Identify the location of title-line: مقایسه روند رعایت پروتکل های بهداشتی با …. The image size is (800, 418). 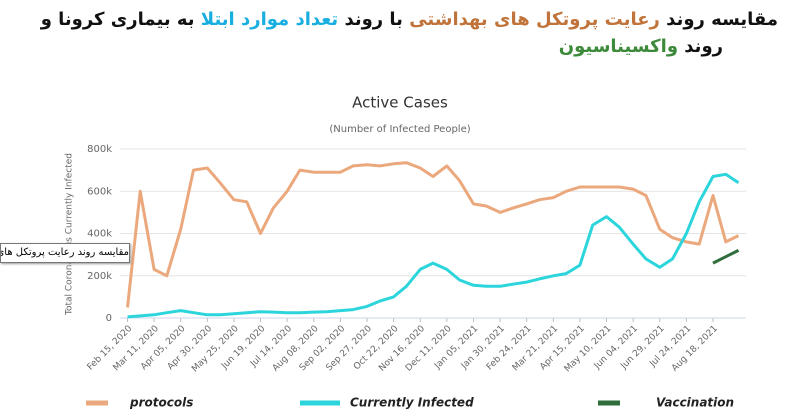
(398, 19).